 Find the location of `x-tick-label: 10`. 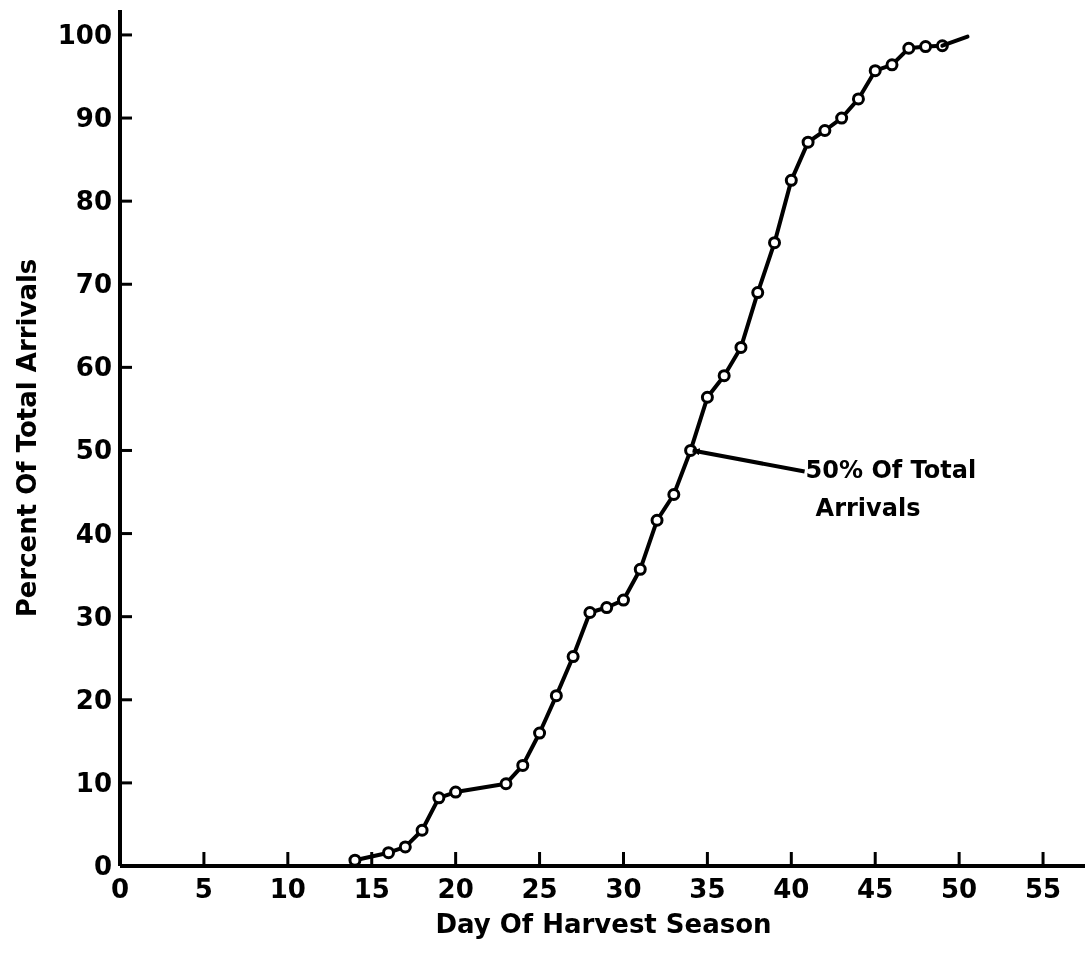

x-tick-label: 10 is located at coordinates (287, 889).